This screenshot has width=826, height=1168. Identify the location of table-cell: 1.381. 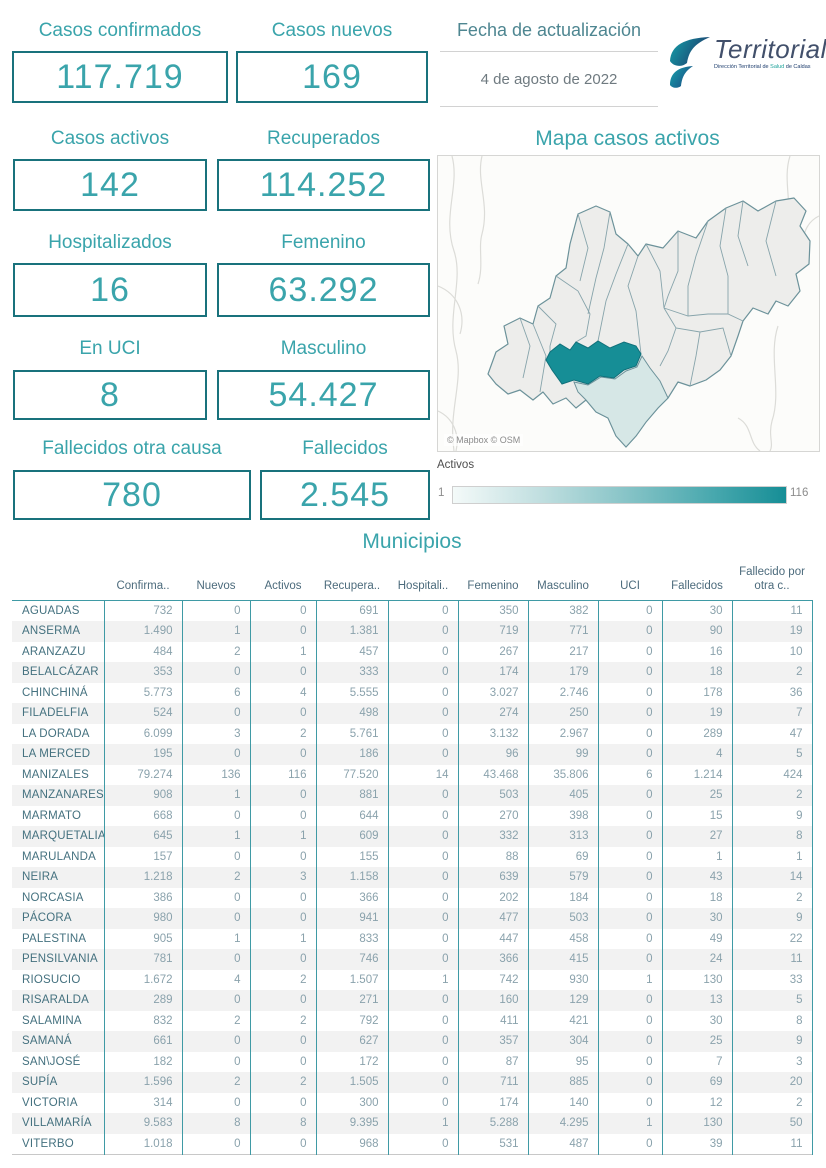
(351, 631).